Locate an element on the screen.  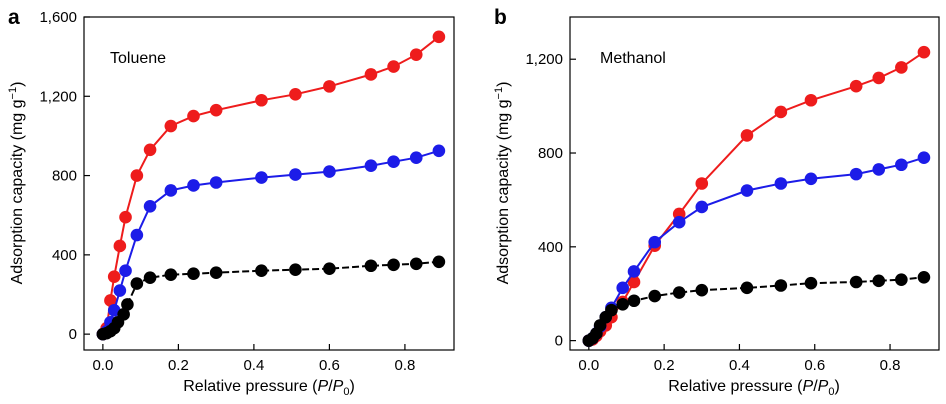
x-tick-label-a-4: 0.8 is located at coordinates (404, 365).